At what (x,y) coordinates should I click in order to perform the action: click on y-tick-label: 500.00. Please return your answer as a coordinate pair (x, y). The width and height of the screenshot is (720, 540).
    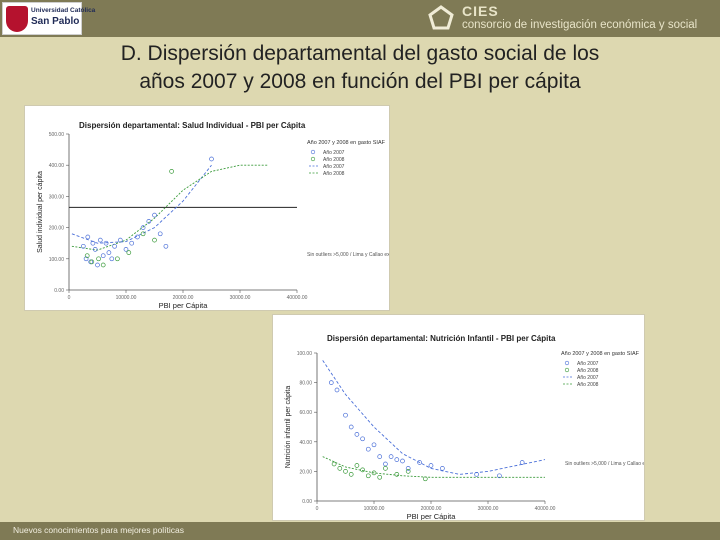
    Looking at the image, I should click on (57, 135).